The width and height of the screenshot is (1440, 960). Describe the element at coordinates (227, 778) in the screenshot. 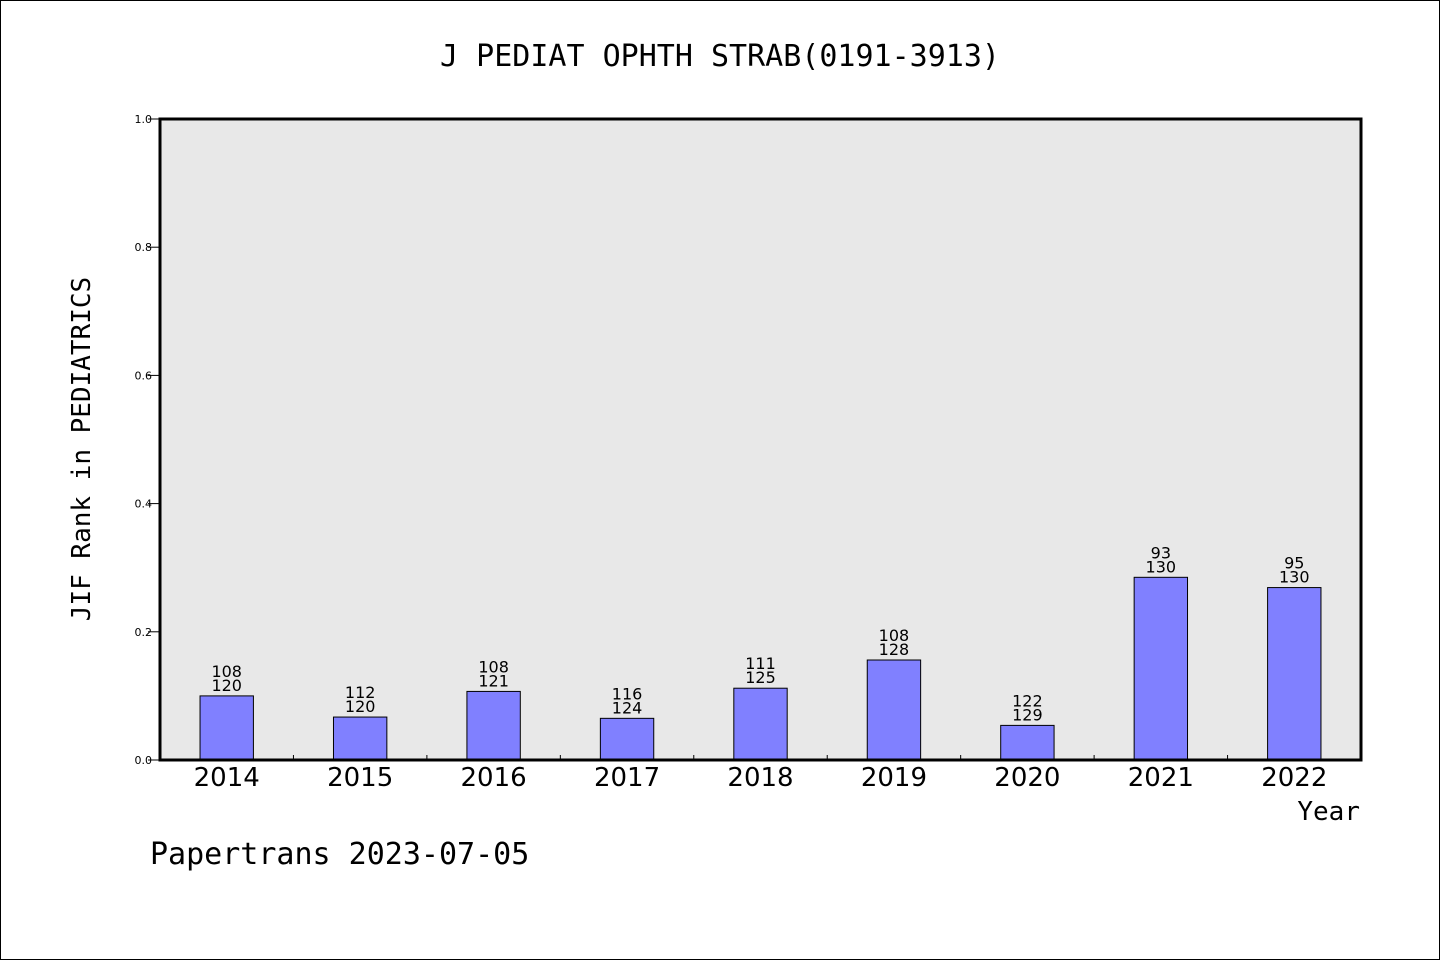

I see `x-tick-label-2014: 2014` at that location.